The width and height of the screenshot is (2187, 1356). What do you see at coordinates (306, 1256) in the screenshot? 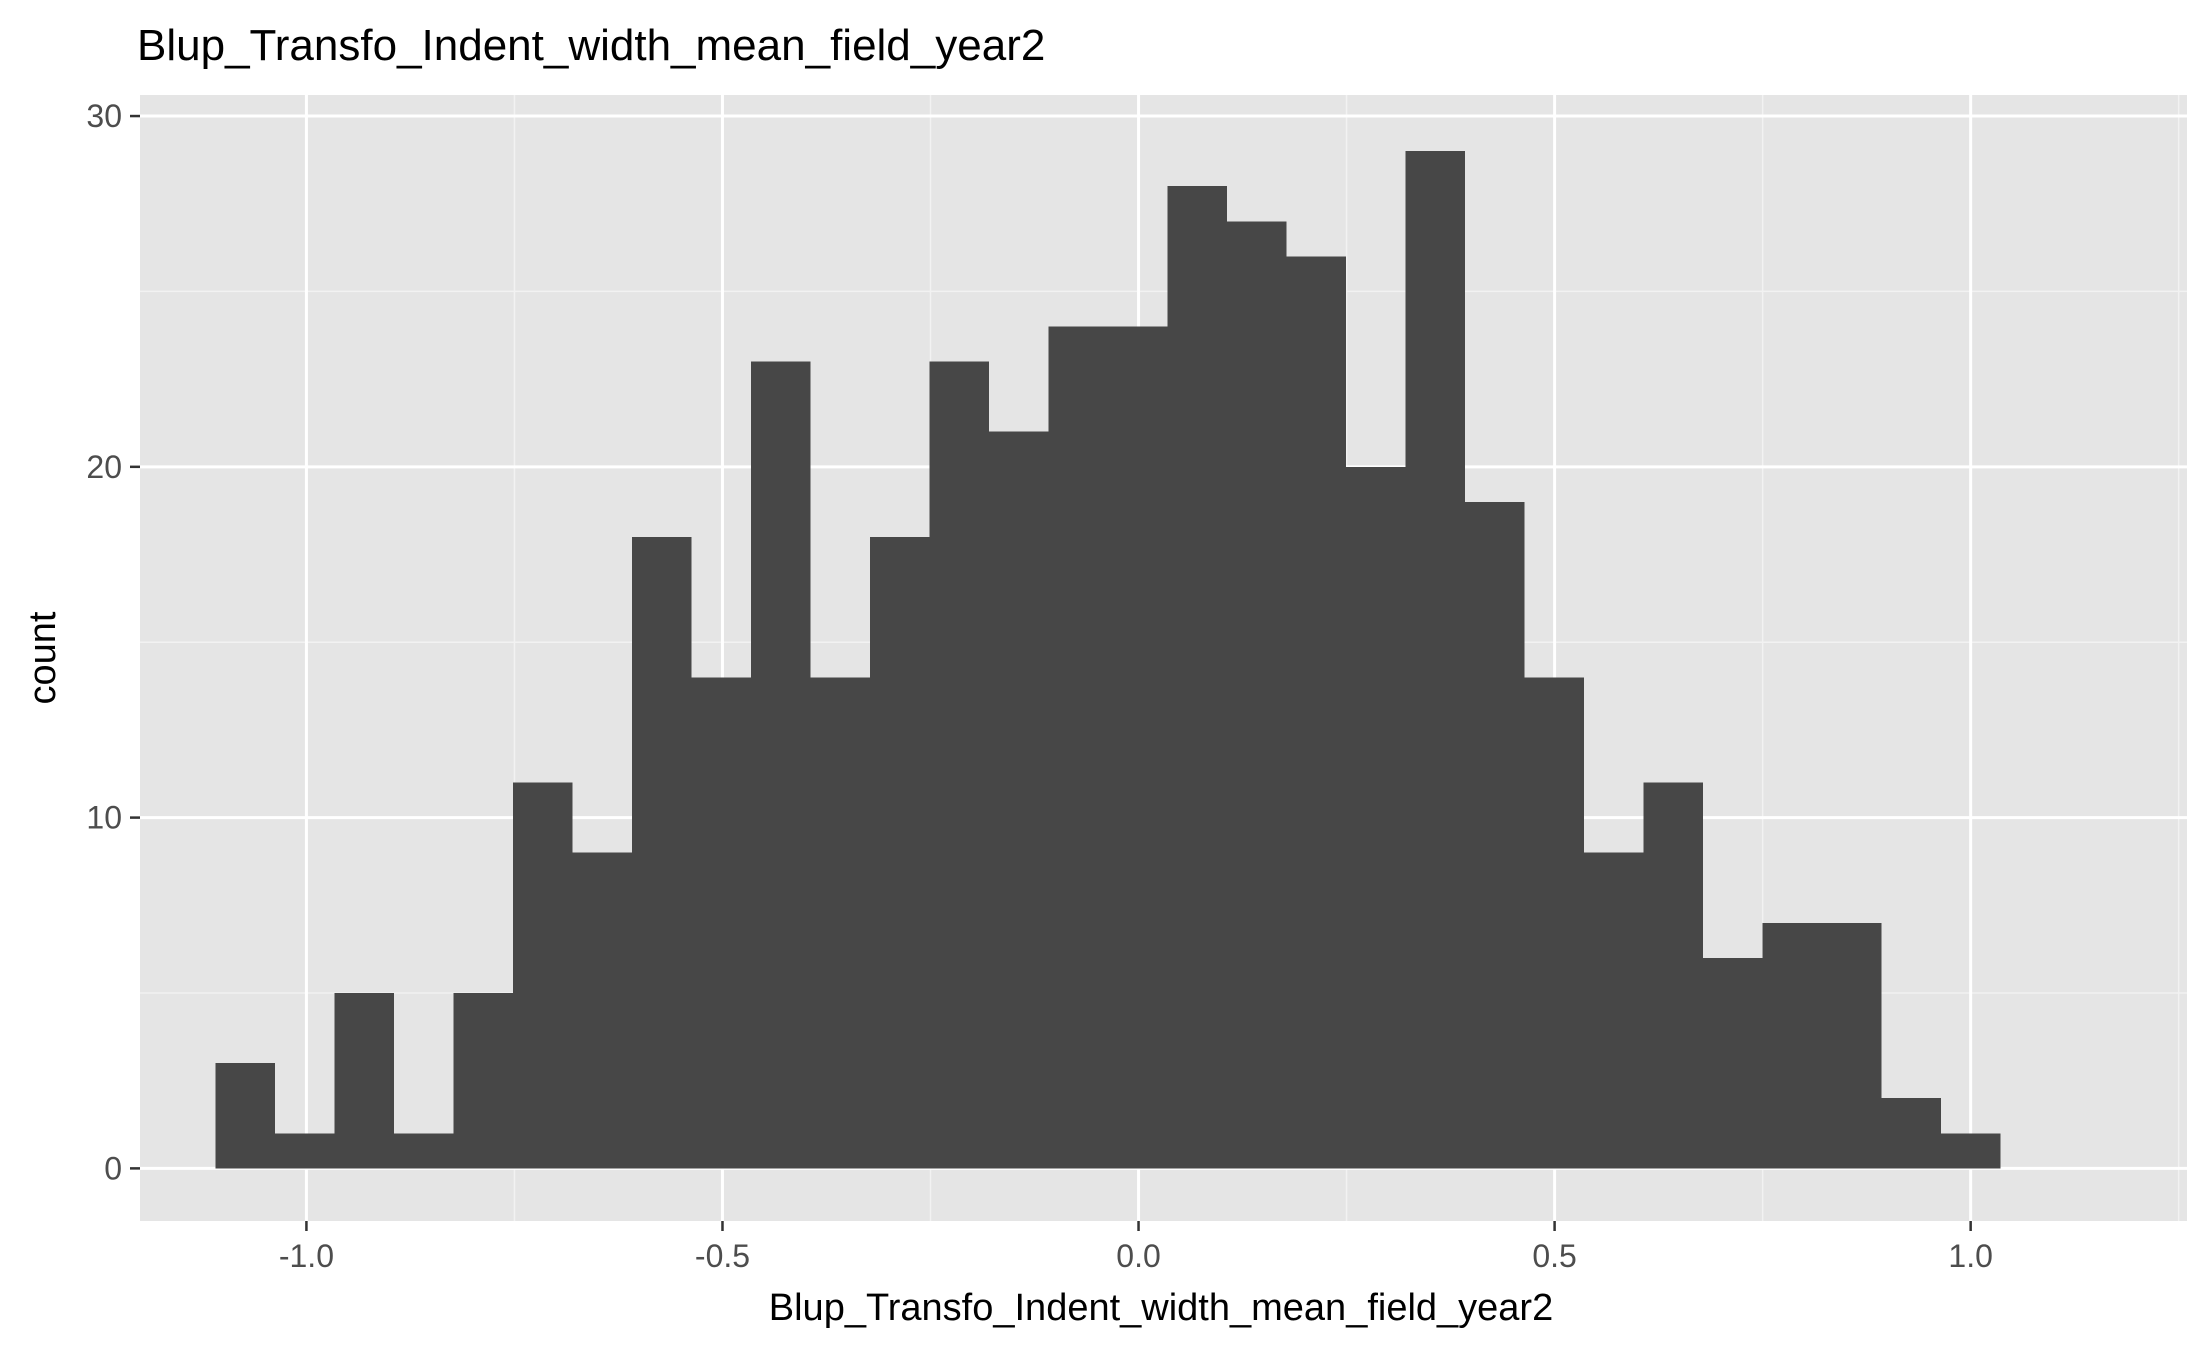
I see `x-tick-label: -1.0` at bounding box center [306, 1256].